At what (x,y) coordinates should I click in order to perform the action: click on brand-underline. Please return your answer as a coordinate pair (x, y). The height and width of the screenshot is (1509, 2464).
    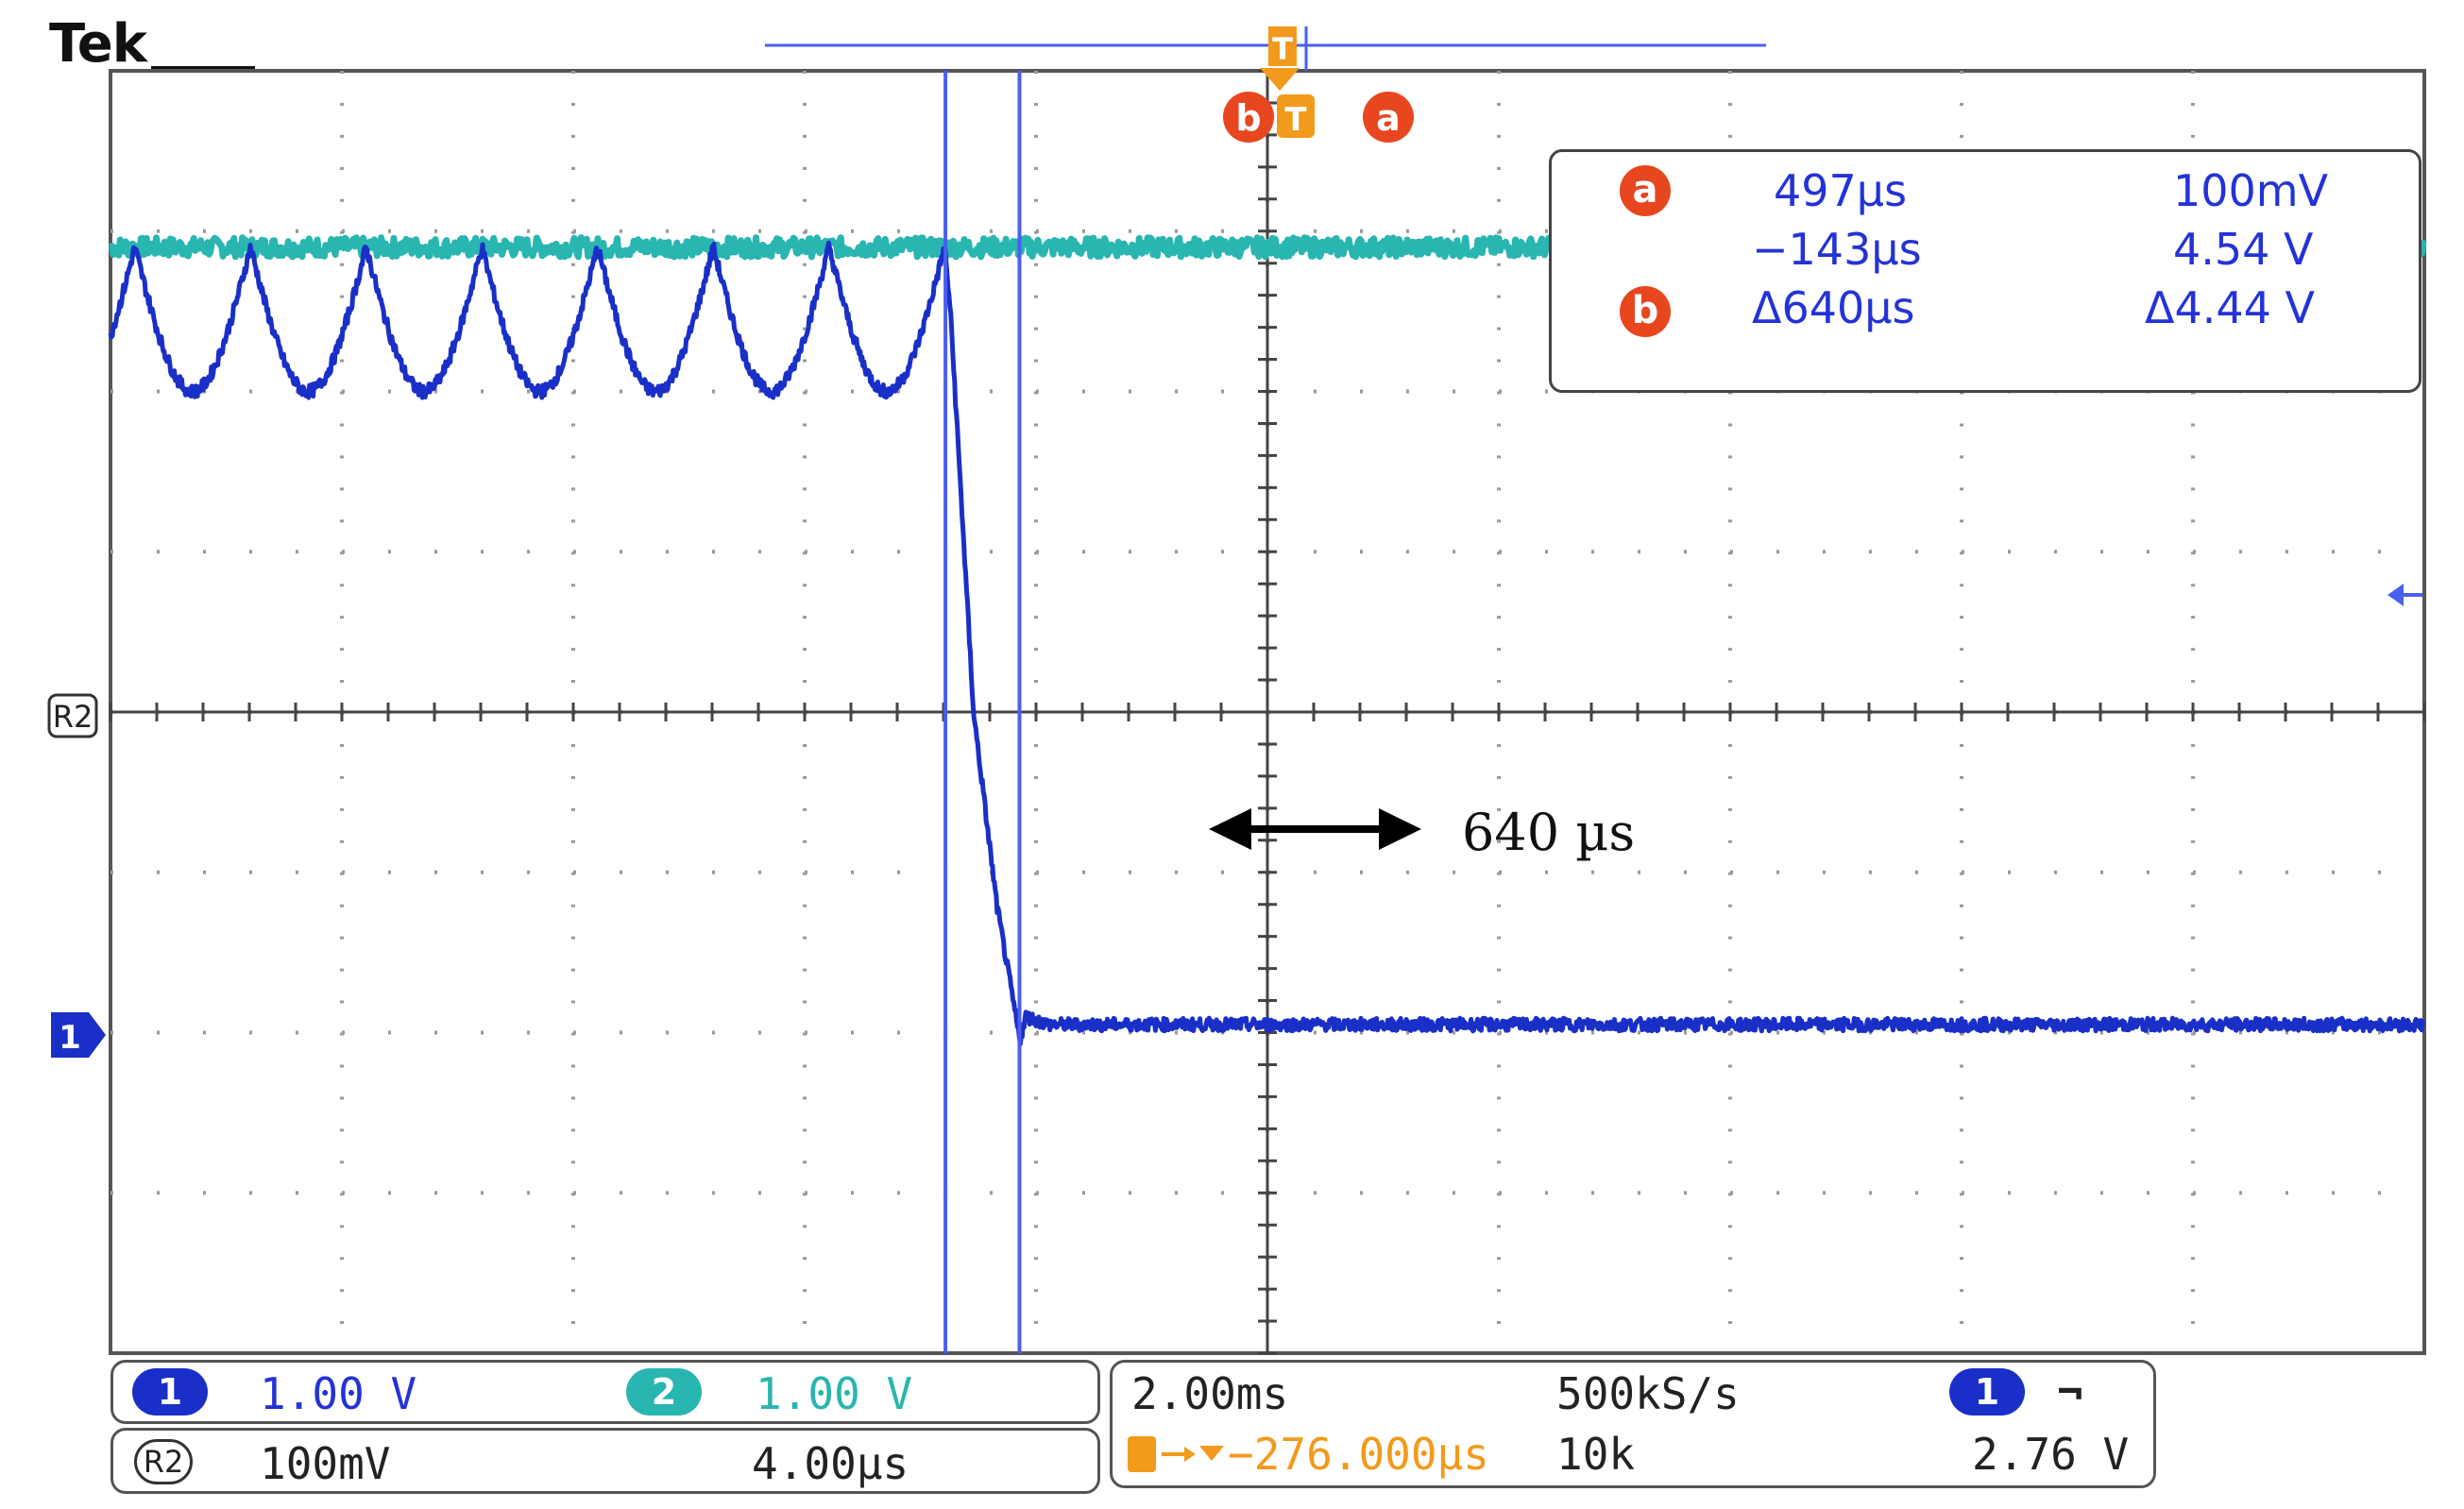
    Looking at the image, I should click on (203, 68).